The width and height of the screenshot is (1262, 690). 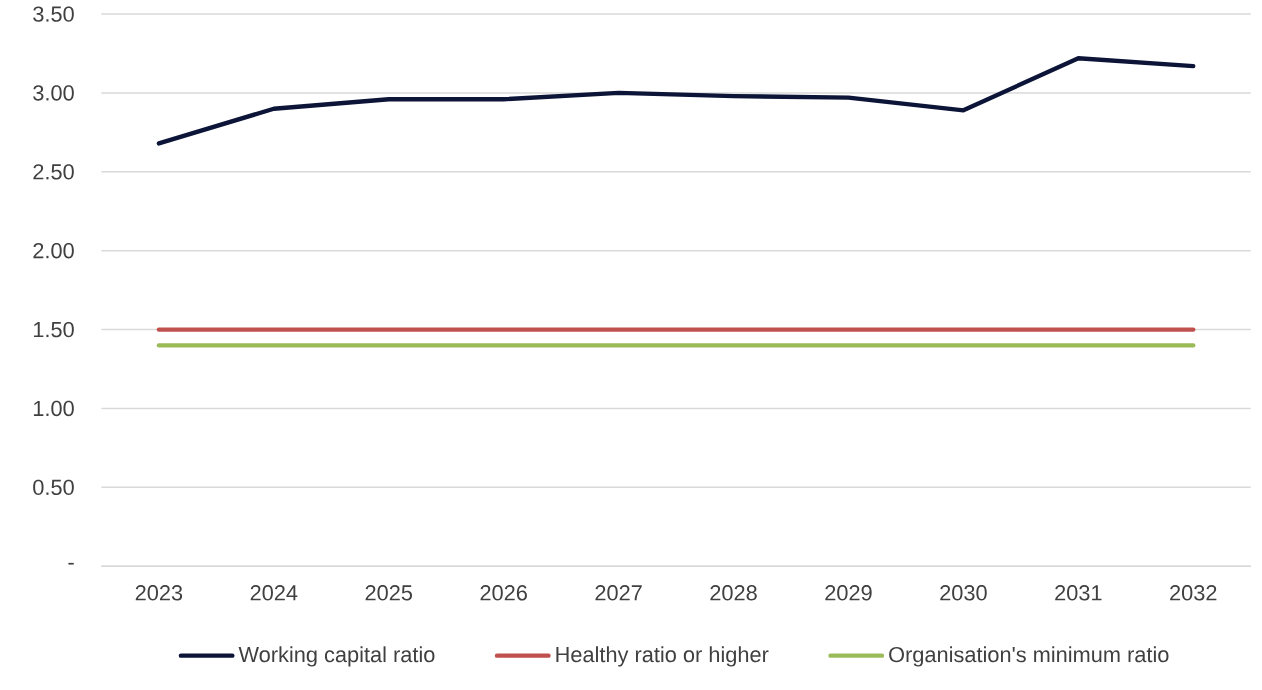 What do you see at coordinates (53, 408) in the screenshot?
I see `y-tick-label: 1.00` at bounding box center [53, 408].